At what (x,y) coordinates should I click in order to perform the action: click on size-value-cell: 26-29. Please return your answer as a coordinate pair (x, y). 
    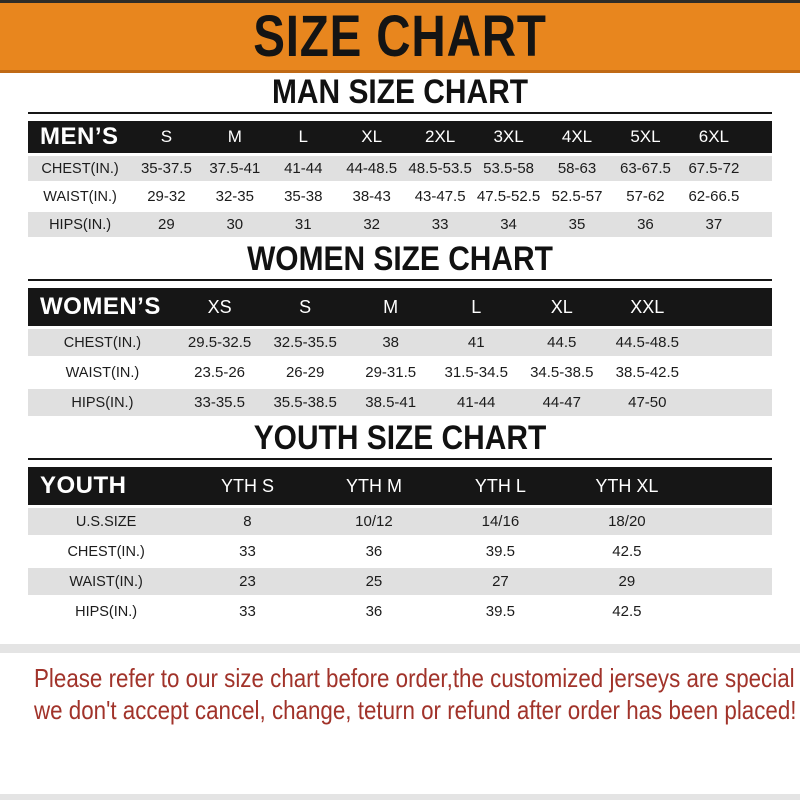
    Looking at the image, I should click on (305, 372).